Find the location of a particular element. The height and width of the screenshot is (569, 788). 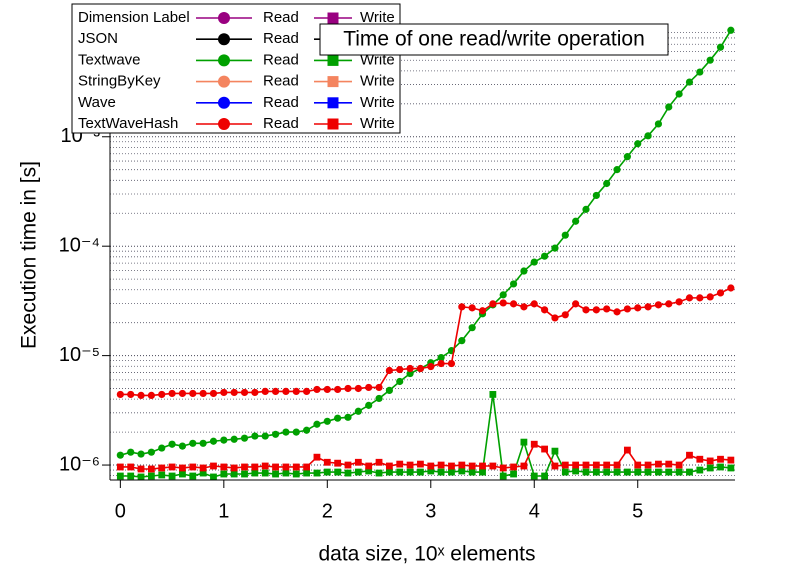

x-axis-label: data size, 10ˣ elements is located at coordinates (426, 554).